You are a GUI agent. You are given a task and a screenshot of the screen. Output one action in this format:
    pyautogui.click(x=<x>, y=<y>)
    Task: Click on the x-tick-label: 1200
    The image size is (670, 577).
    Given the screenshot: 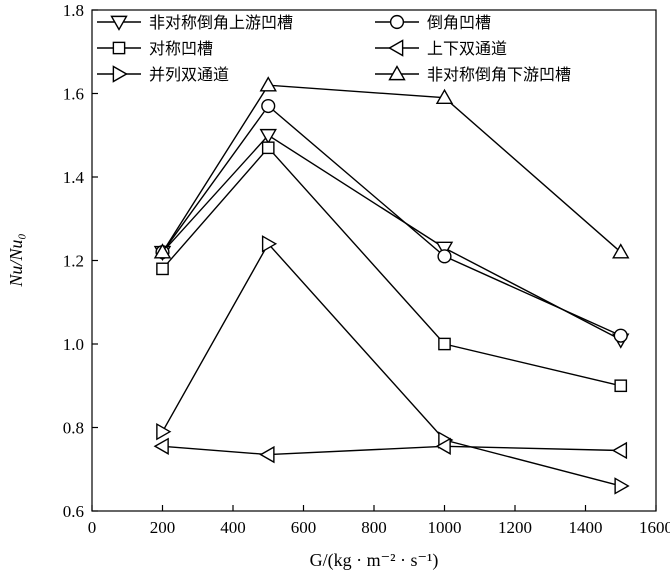 What is the action you would take?
    pyautogui.click(x=515, y=527)
    